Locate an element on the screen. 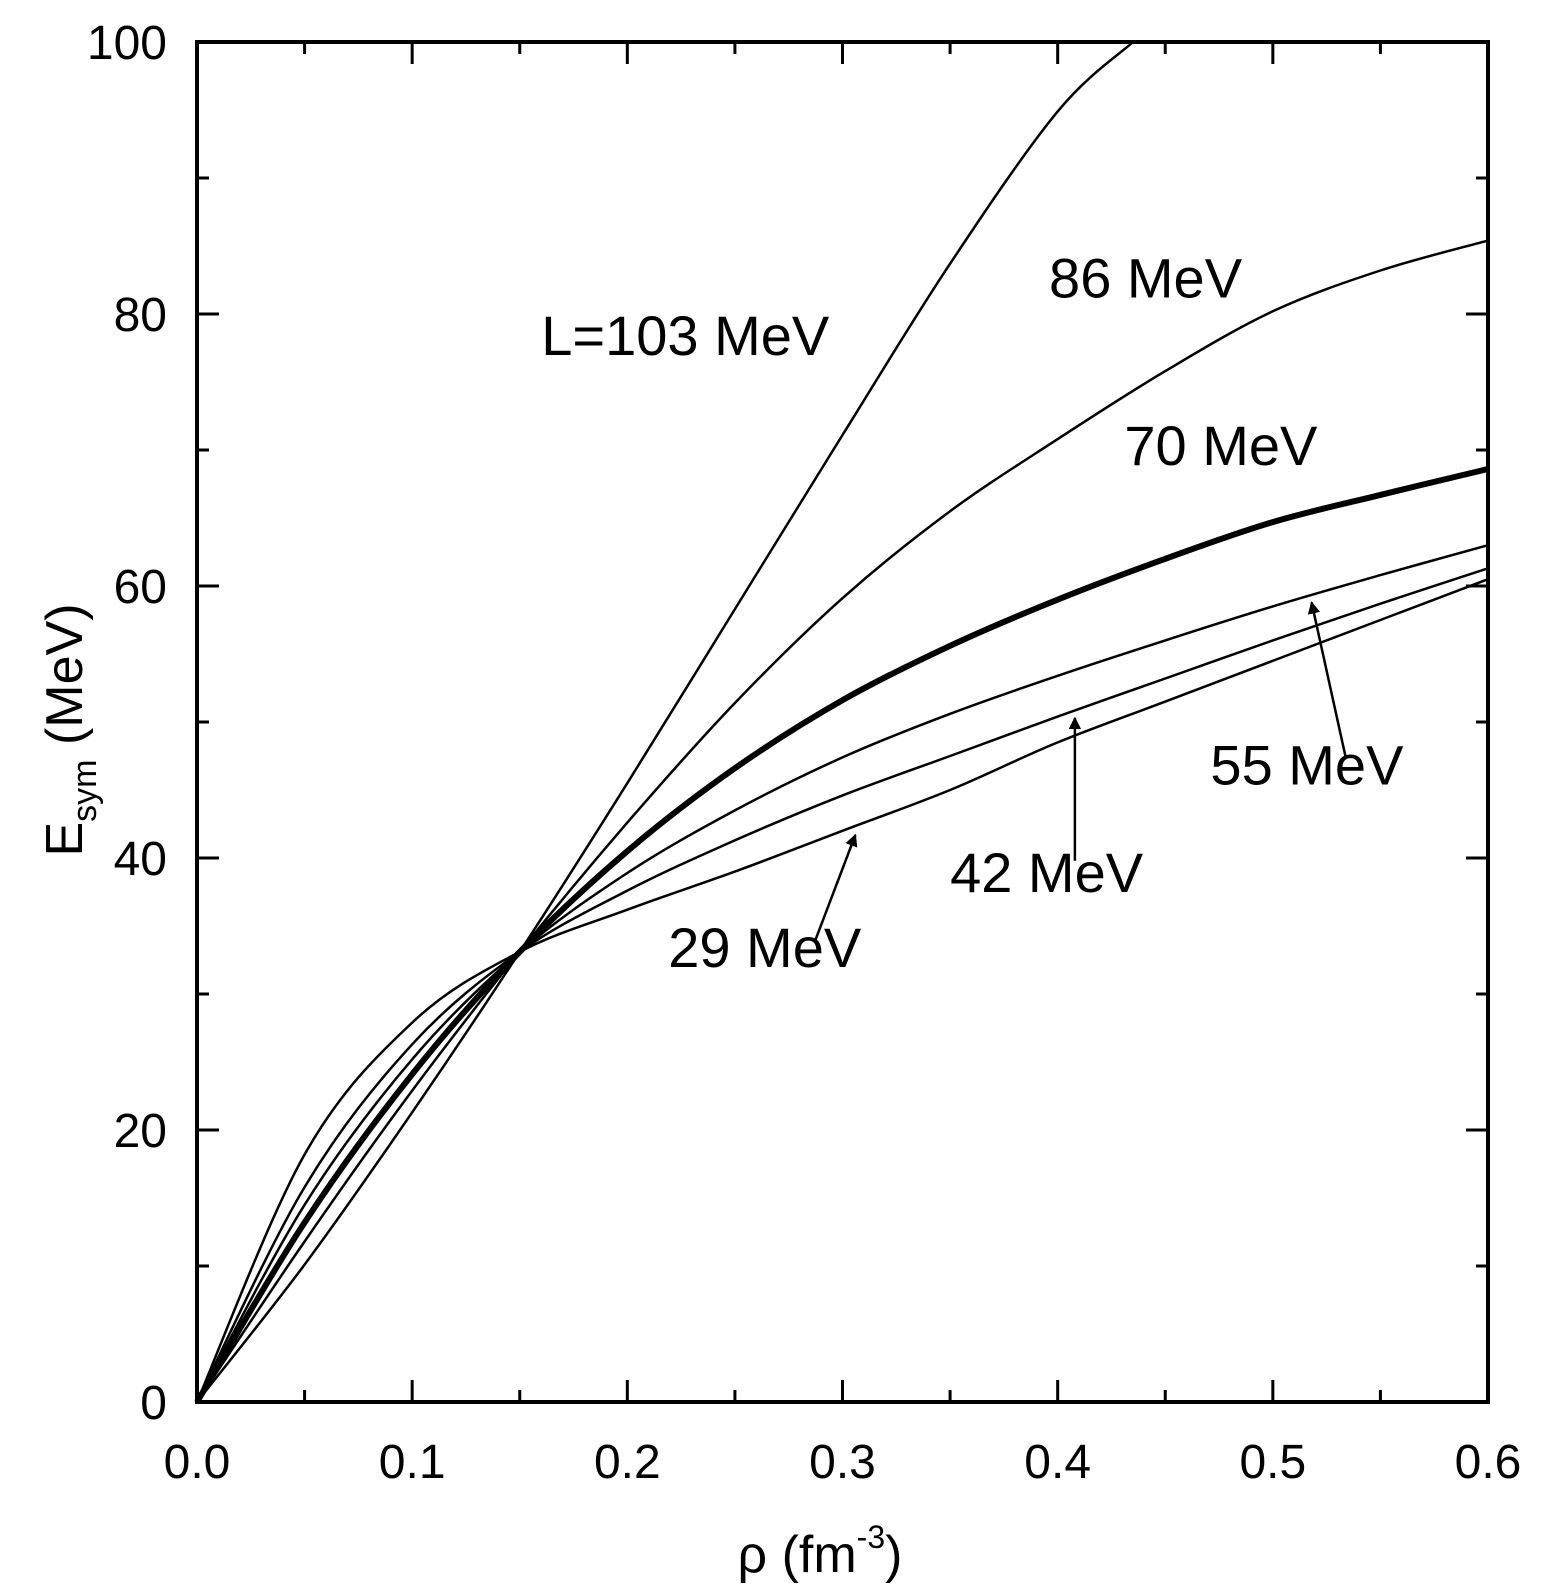  y-tick-label: 100 is located at coordinates (127, 43).